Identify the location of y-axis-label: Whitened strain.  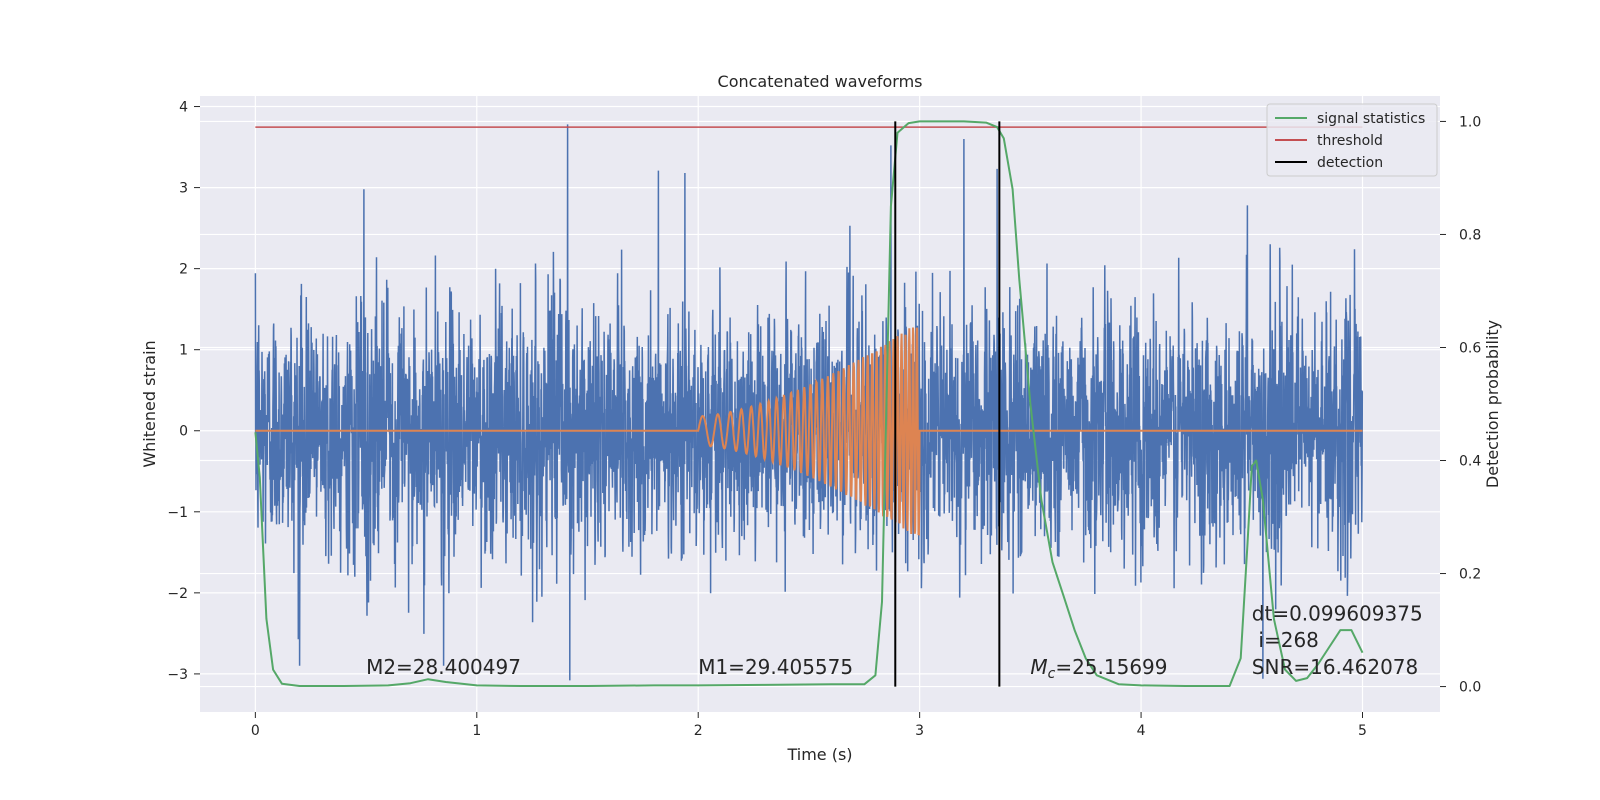
(149, 403).